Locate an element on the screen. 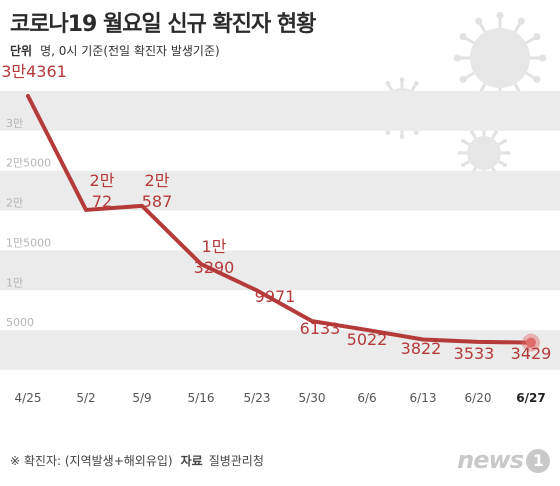 This screenshot has width=560, height=486. x-tick-label: 5/2 is located at coordinates (85, 398).